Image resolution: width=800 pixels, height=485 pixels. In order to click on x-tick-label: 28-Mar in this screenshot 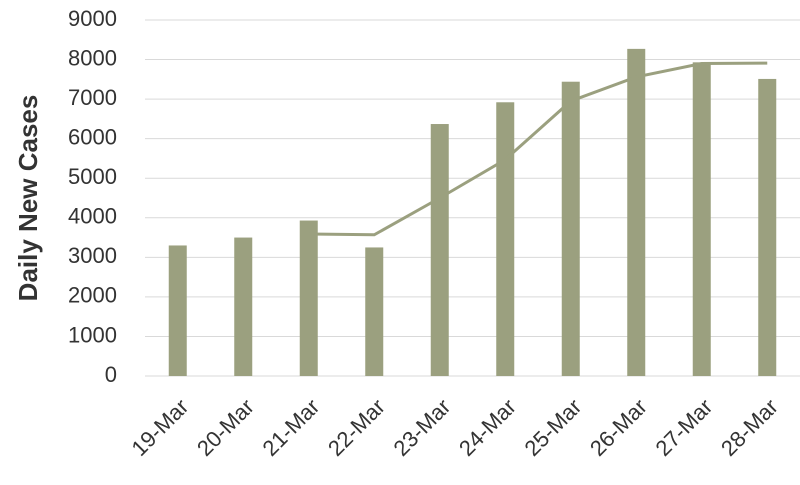, I will do `click(749, 427)`.